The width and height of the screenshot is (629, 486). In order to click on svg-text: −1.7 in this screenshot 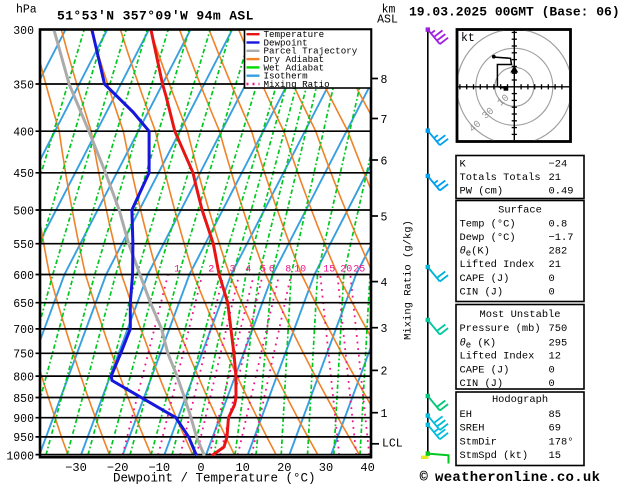, I will do `click(561, 238)`.